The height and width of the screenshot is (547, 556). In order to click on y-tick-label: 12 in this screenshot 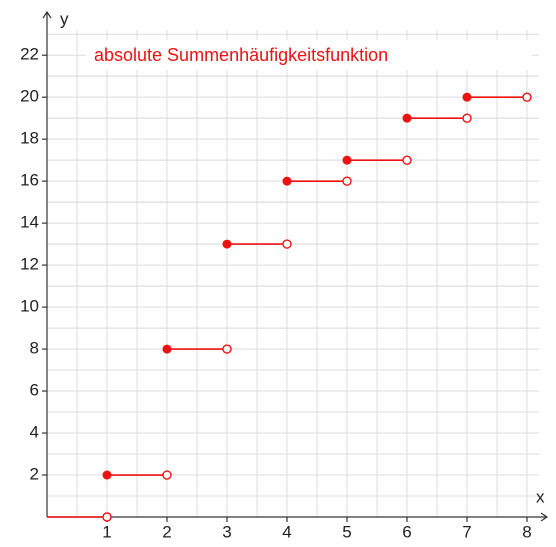, I will do `click(29, 264)`.